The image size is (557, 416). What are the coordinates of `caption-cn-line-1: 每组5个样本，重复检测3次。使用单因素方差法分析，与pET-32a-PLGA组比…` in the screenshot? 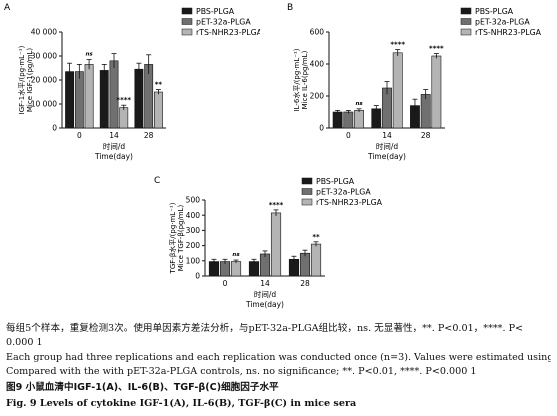 It's located at (265, 328).